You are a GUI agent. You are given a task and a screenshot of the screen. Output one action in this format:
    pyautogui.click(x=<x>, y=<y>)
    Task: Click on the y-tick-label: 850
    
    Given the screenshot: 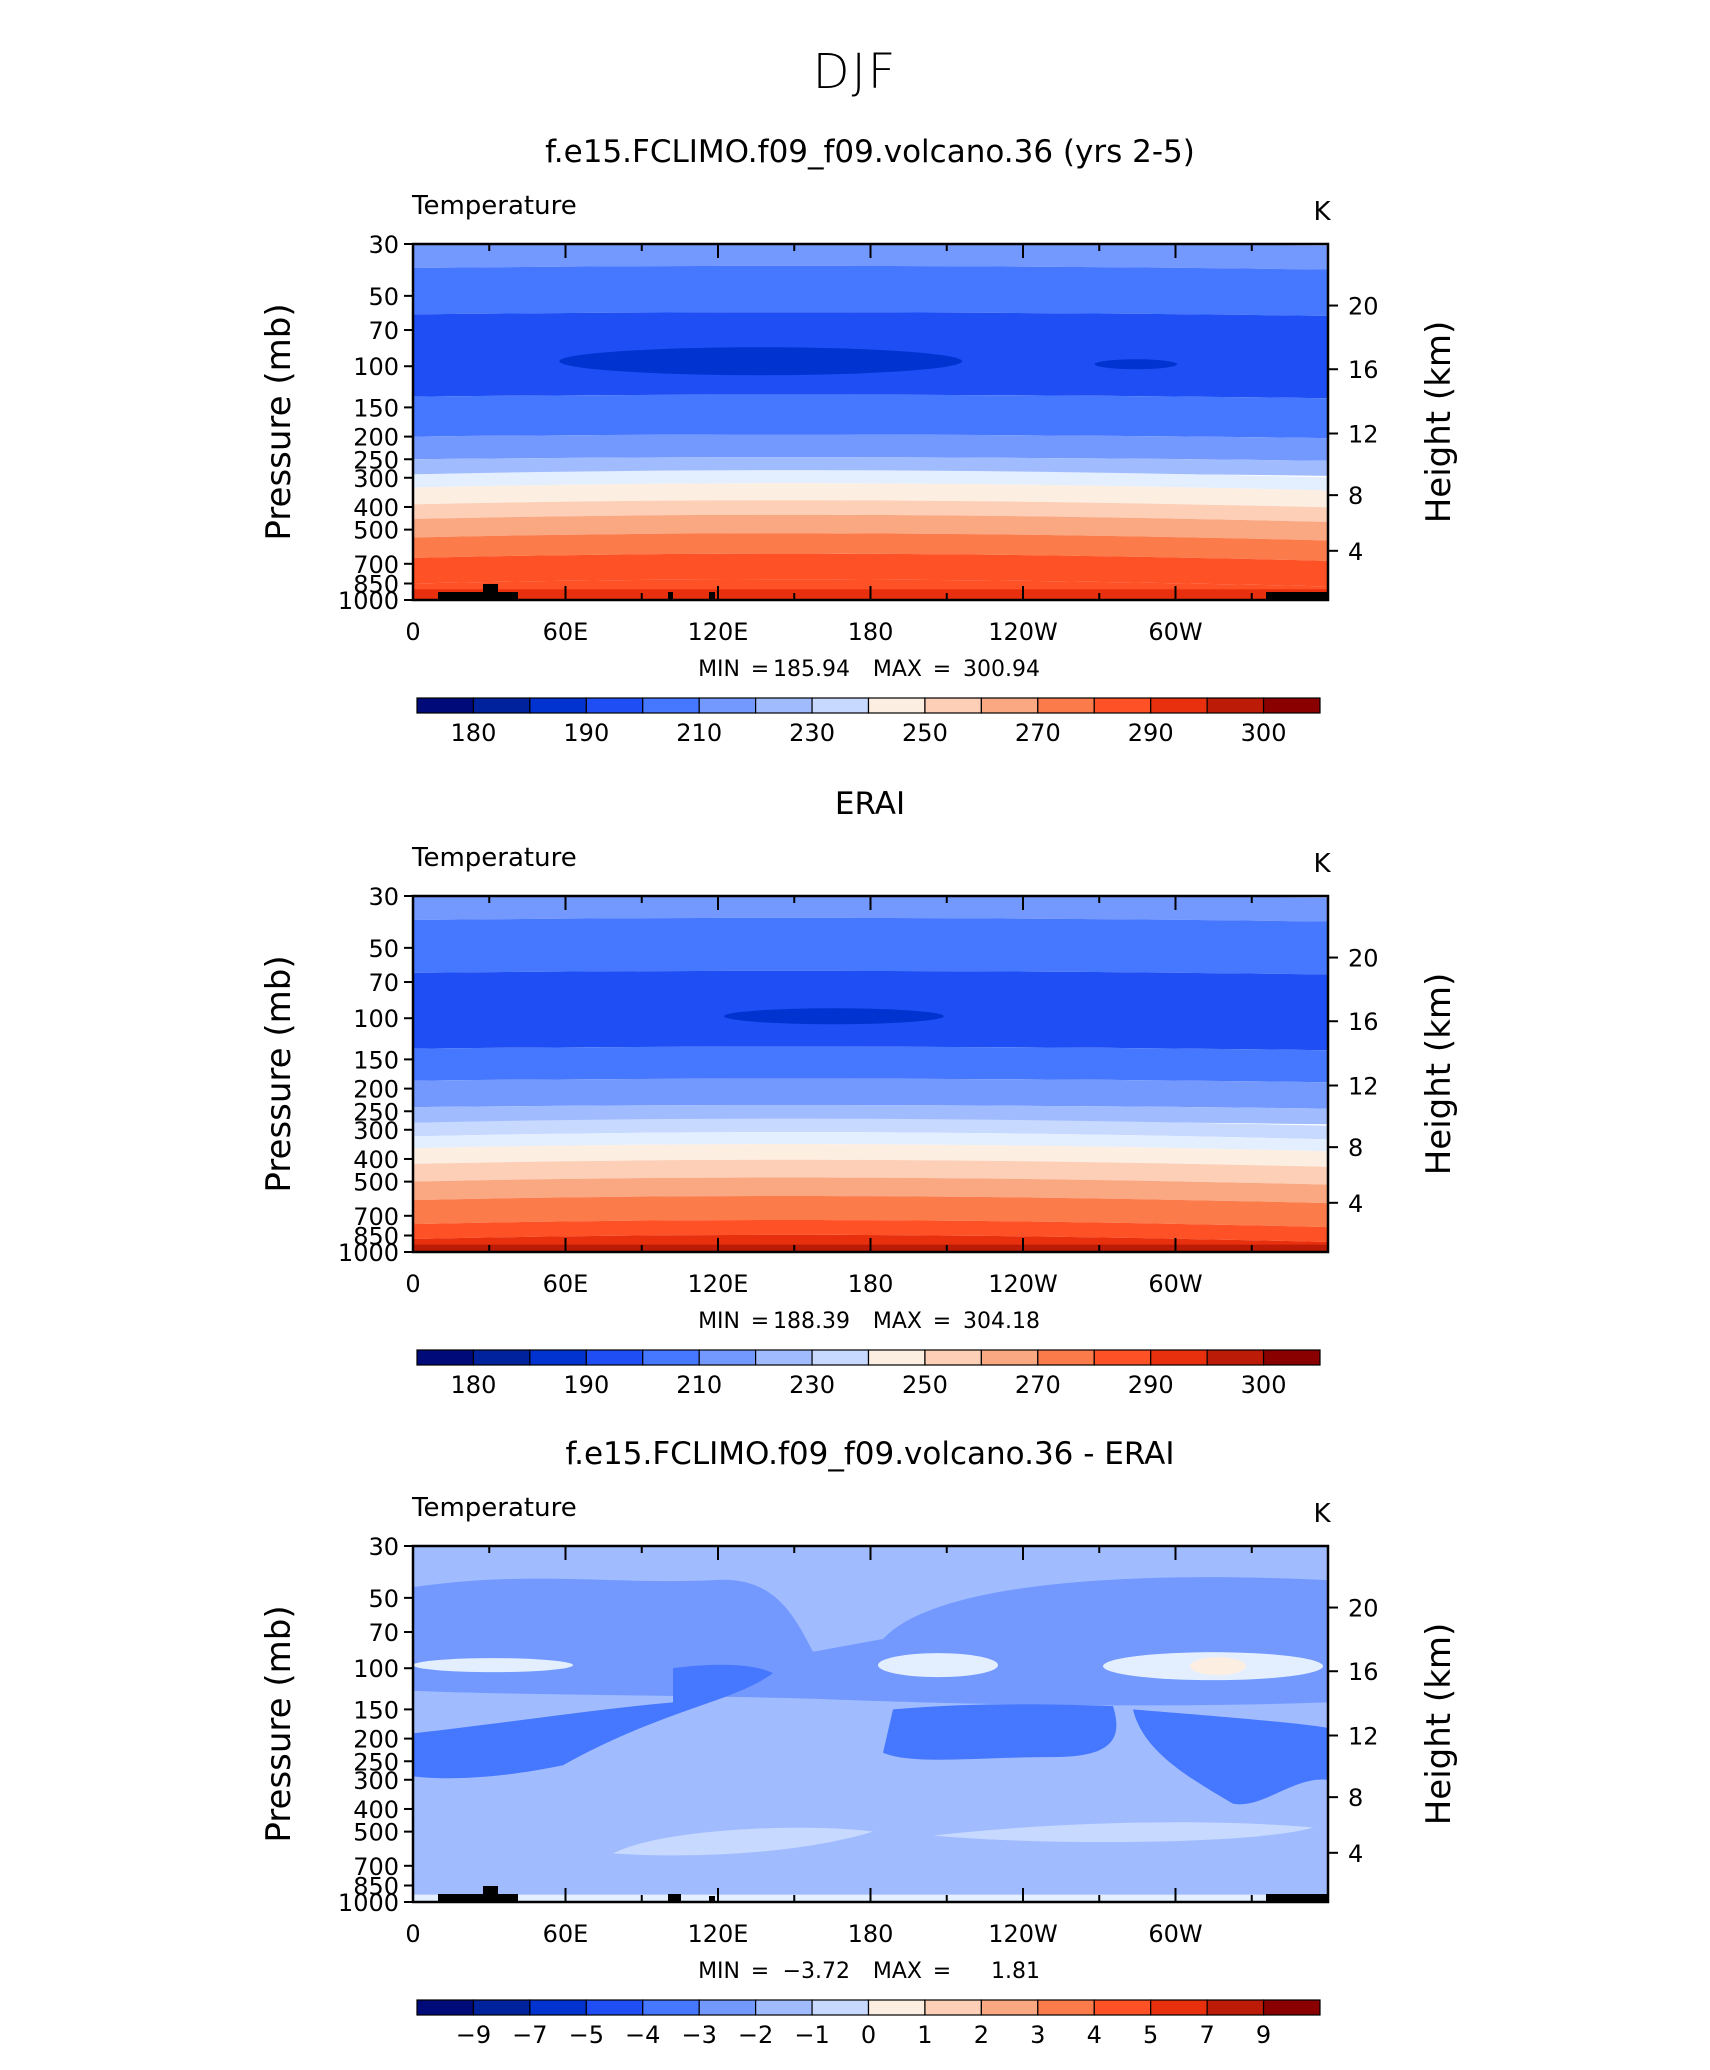 What is the action you would take?
    pyautogui.click(x=376, y=585)
    